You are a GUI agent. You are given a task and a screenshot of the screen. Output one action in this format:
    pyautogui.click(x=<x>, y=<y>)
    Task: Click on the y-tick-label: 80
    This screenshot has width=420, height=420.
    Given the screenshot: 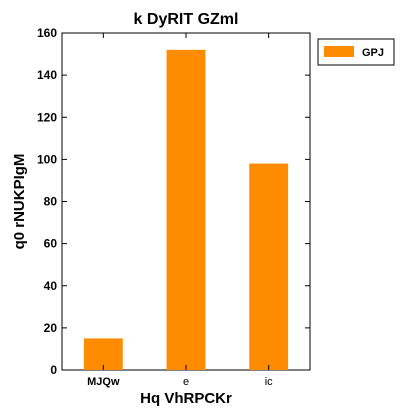 What is the action you would take?
    pyautogui.click(x=51, y=202)
    